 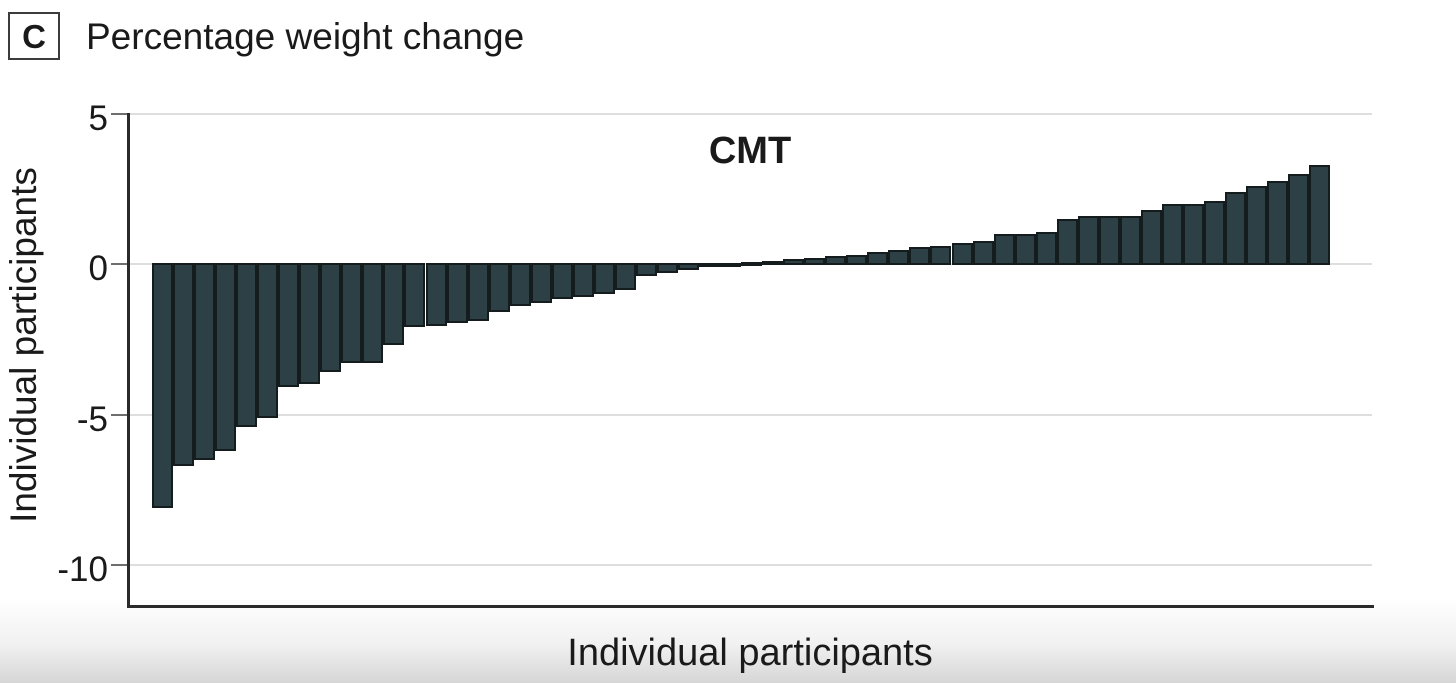 What do you see at coordinates (128, 360) in the screenshot?
I see `y-axis-spine` at bounding box center [128, 360].